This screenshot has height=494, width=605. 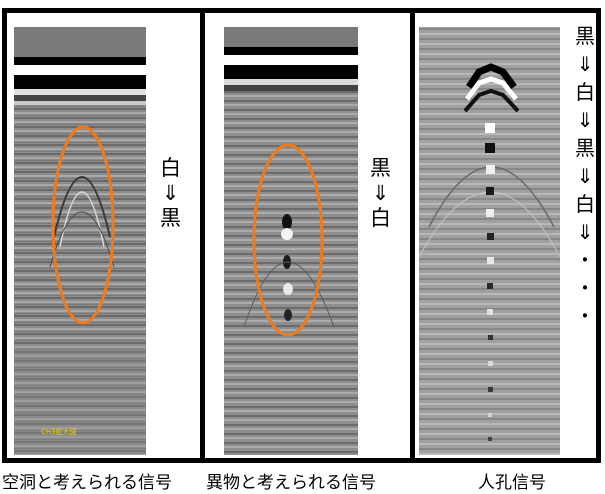 I want to click on label-bottom: 白, so click(x=380, y=218).